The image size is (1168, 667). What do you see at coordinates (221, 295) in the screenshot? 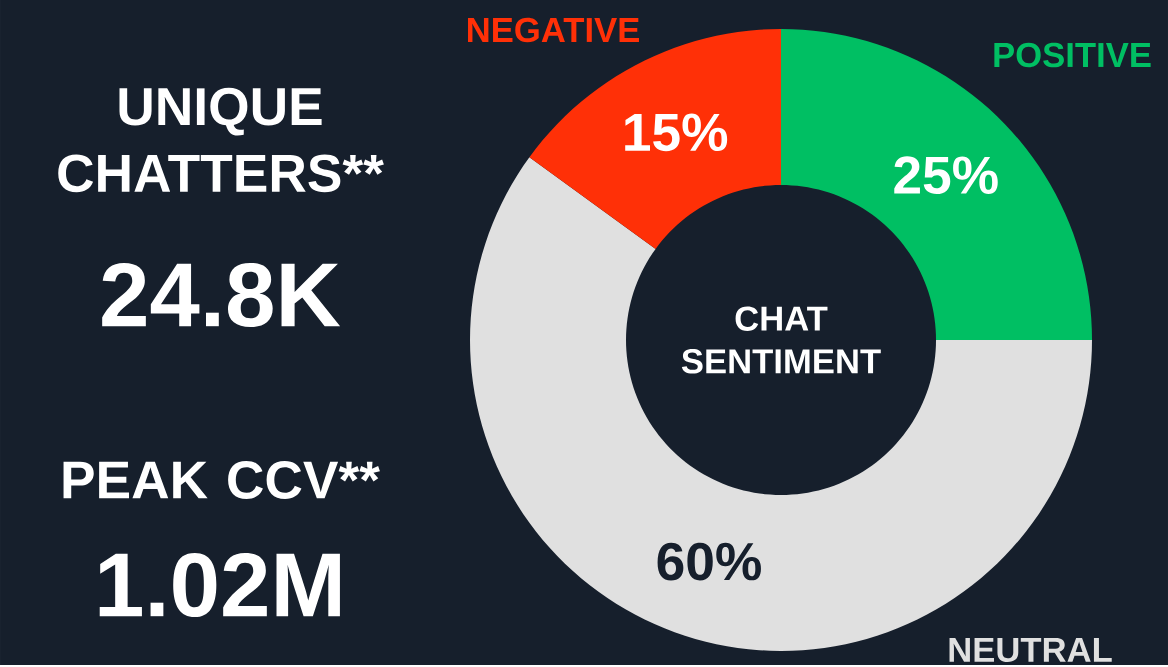
I see `text: 24.8K` at bounding box center [221, 295].